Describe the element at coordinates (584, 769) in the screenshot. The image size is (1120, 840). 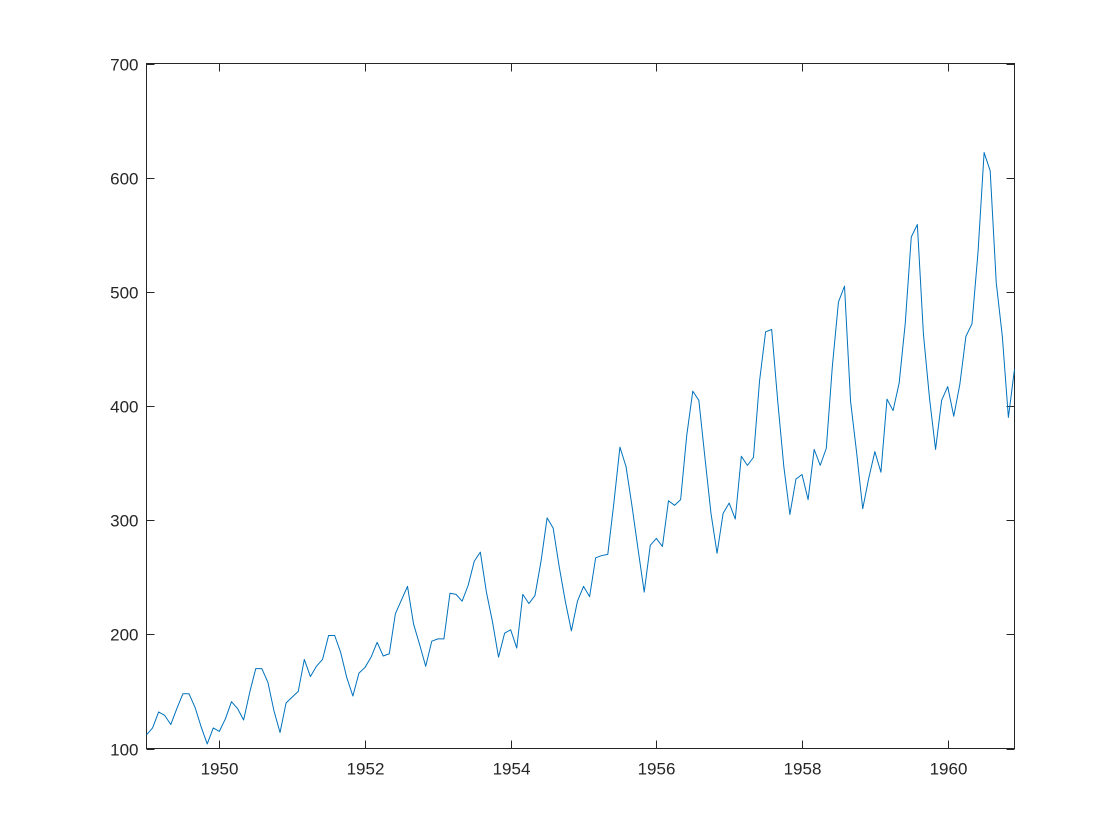
I see `x-axis-tick-labels: 1950 1952 1954 1956 1958 1960` at that location.